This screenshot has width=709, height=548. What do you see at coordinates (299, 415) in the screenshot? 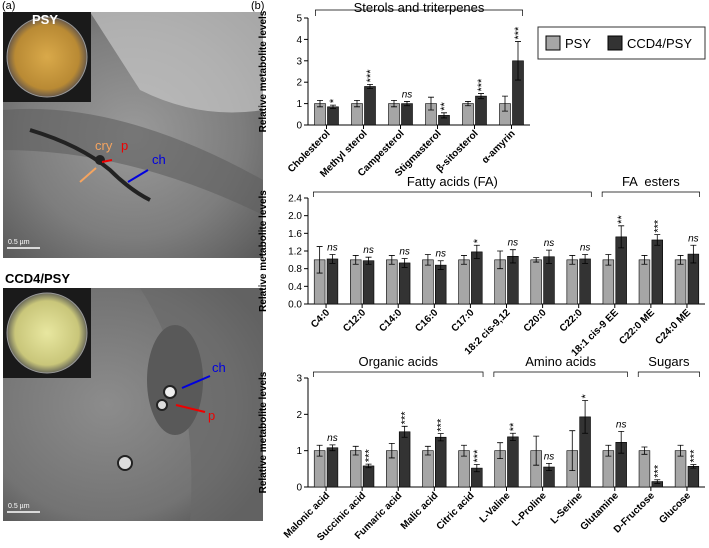
I see `y-tick-label: 2` at bounding box center [299, 415].